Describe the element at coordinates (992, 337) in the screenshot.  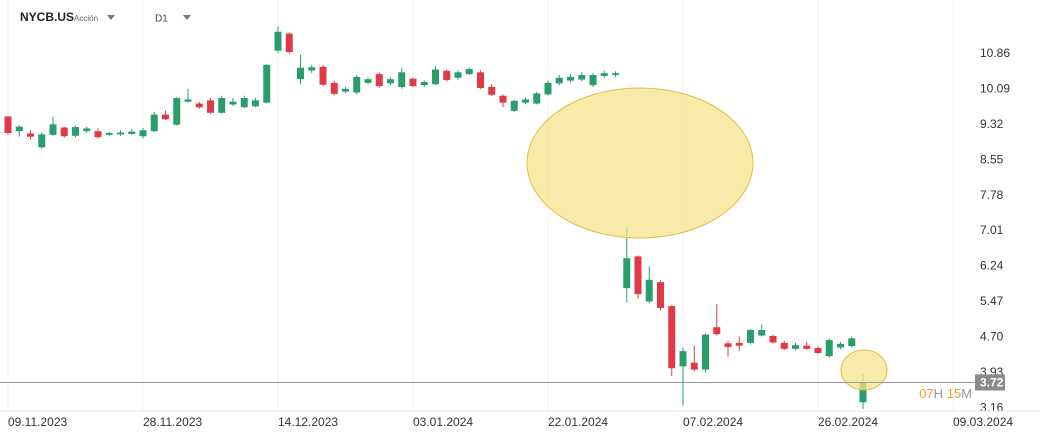
I see `y-tick-label: 4.70` at that location.